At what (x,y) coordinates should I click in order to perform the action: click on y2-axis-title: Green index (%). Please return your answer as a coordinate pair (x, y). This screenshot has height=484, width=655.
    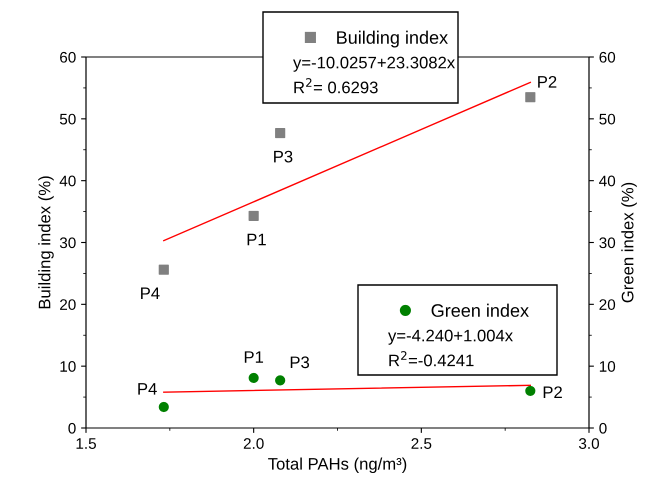
    Looking at the image, I should click on (629, 242).